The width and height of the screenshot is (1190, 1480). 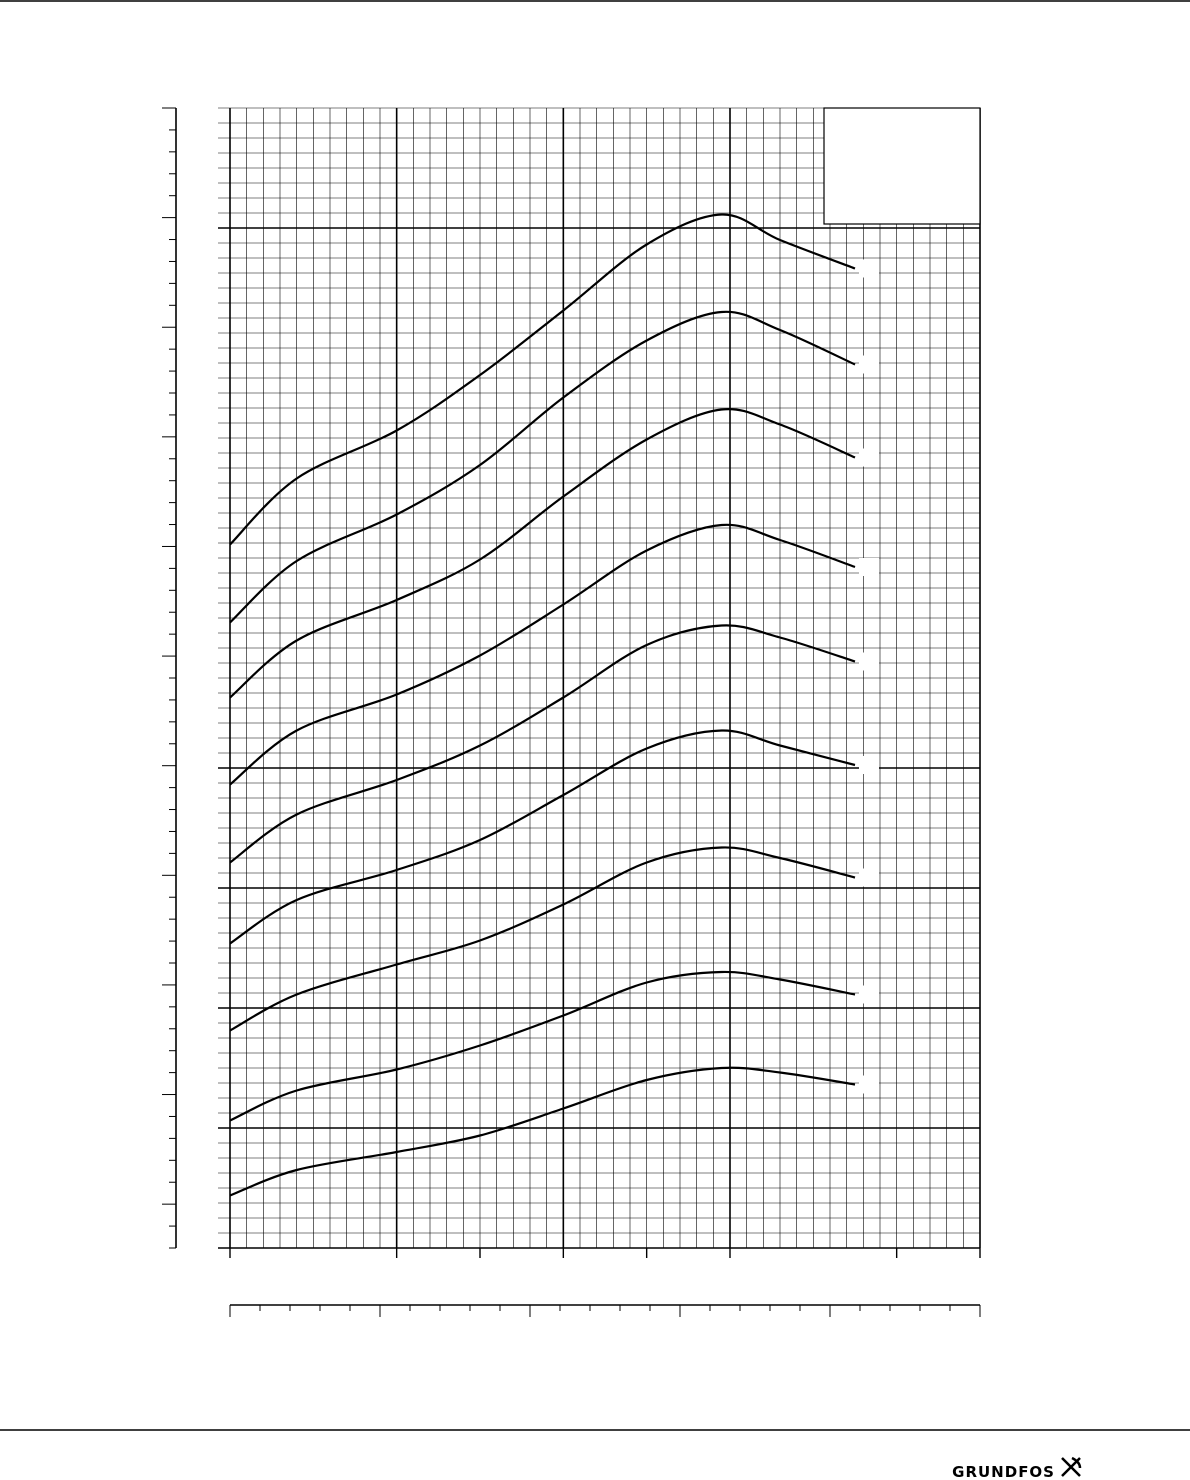 What do you see at coordinates (902, 166) in the screenshot?
I see `legend-box` at bounding box center [902, 166].